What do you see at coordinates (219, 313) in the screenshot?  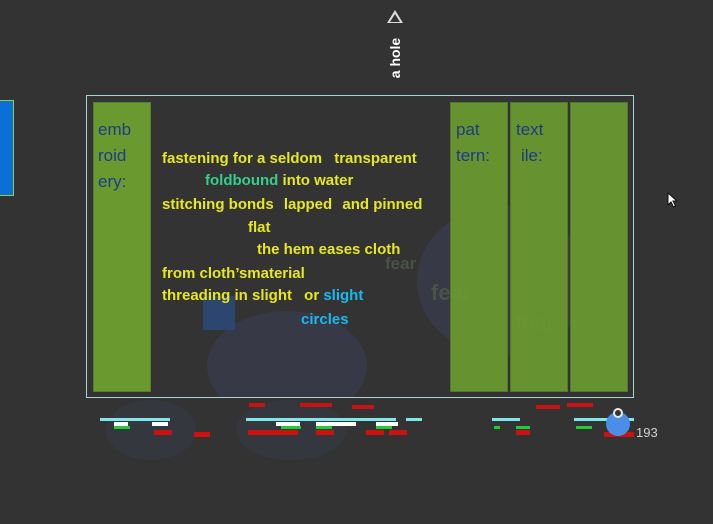 I see `background-square` at bounding box center [219, 313].